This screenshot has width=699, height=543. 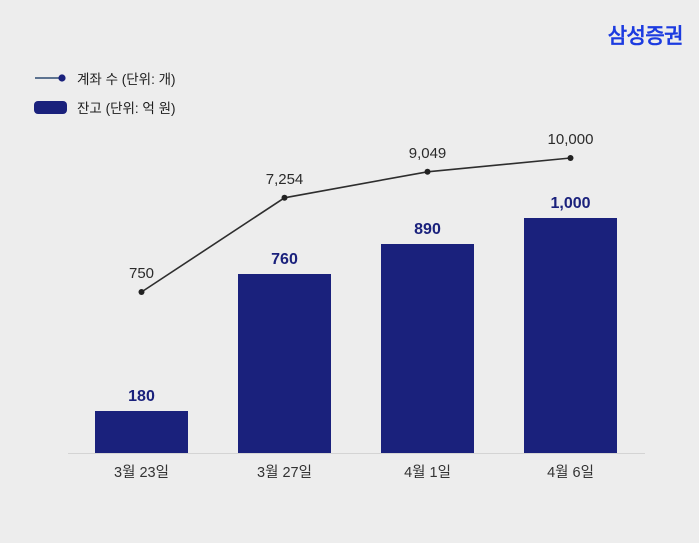 What do you see at coordinates (51, 78) in the screenshot?
I see `line-series-icon` at bounding box center [51, 78].